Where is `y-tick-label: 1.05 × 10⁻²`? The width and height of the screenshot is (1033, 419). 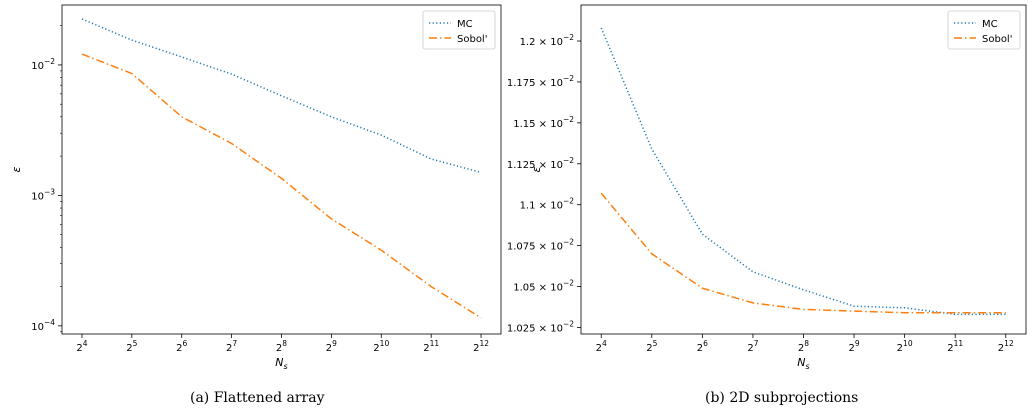
y-tick-label: 1.05 × 10⁻² is located at coordinates (543, 286).